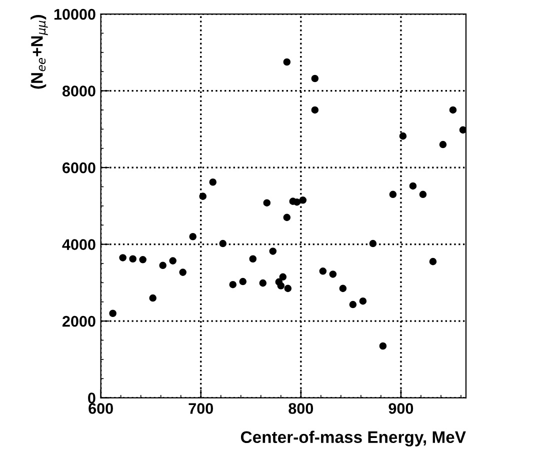  What do you see at coordinates (75, 14) in the screenshot?
I see `y-tick-label: 10000` at bounding box center [75, 14].